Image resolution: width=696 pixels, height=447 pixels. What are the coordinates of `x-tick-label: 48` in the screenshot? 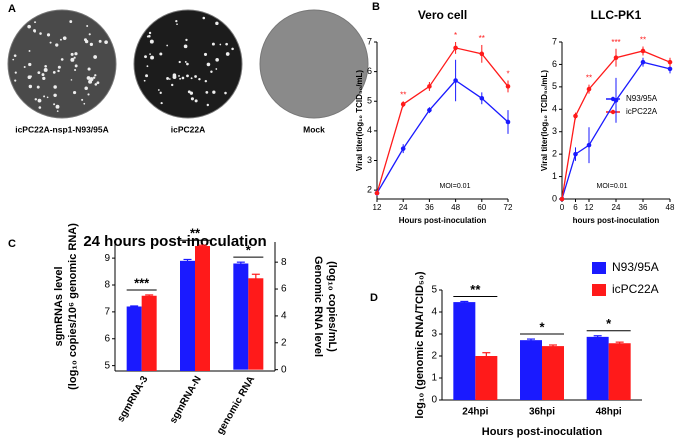 It's located at (455, 207).